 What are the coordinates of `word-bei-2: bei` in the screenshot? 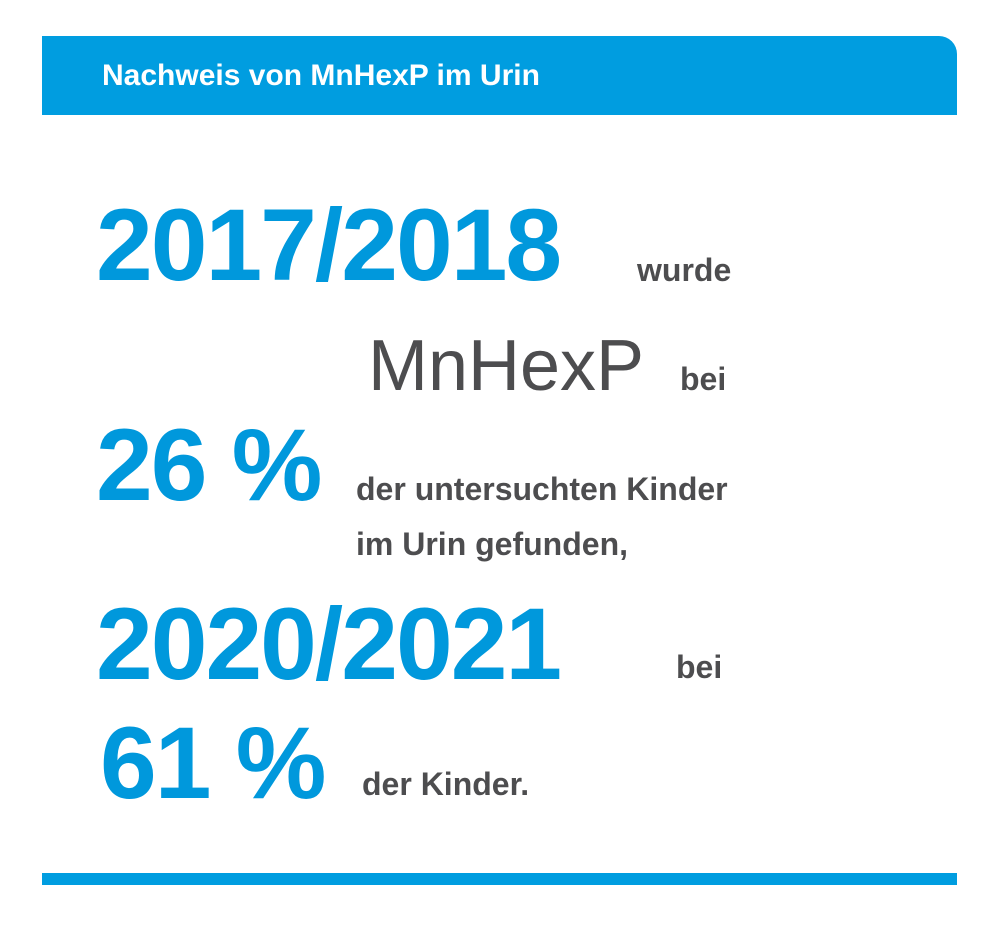 It's located at (699, 667).